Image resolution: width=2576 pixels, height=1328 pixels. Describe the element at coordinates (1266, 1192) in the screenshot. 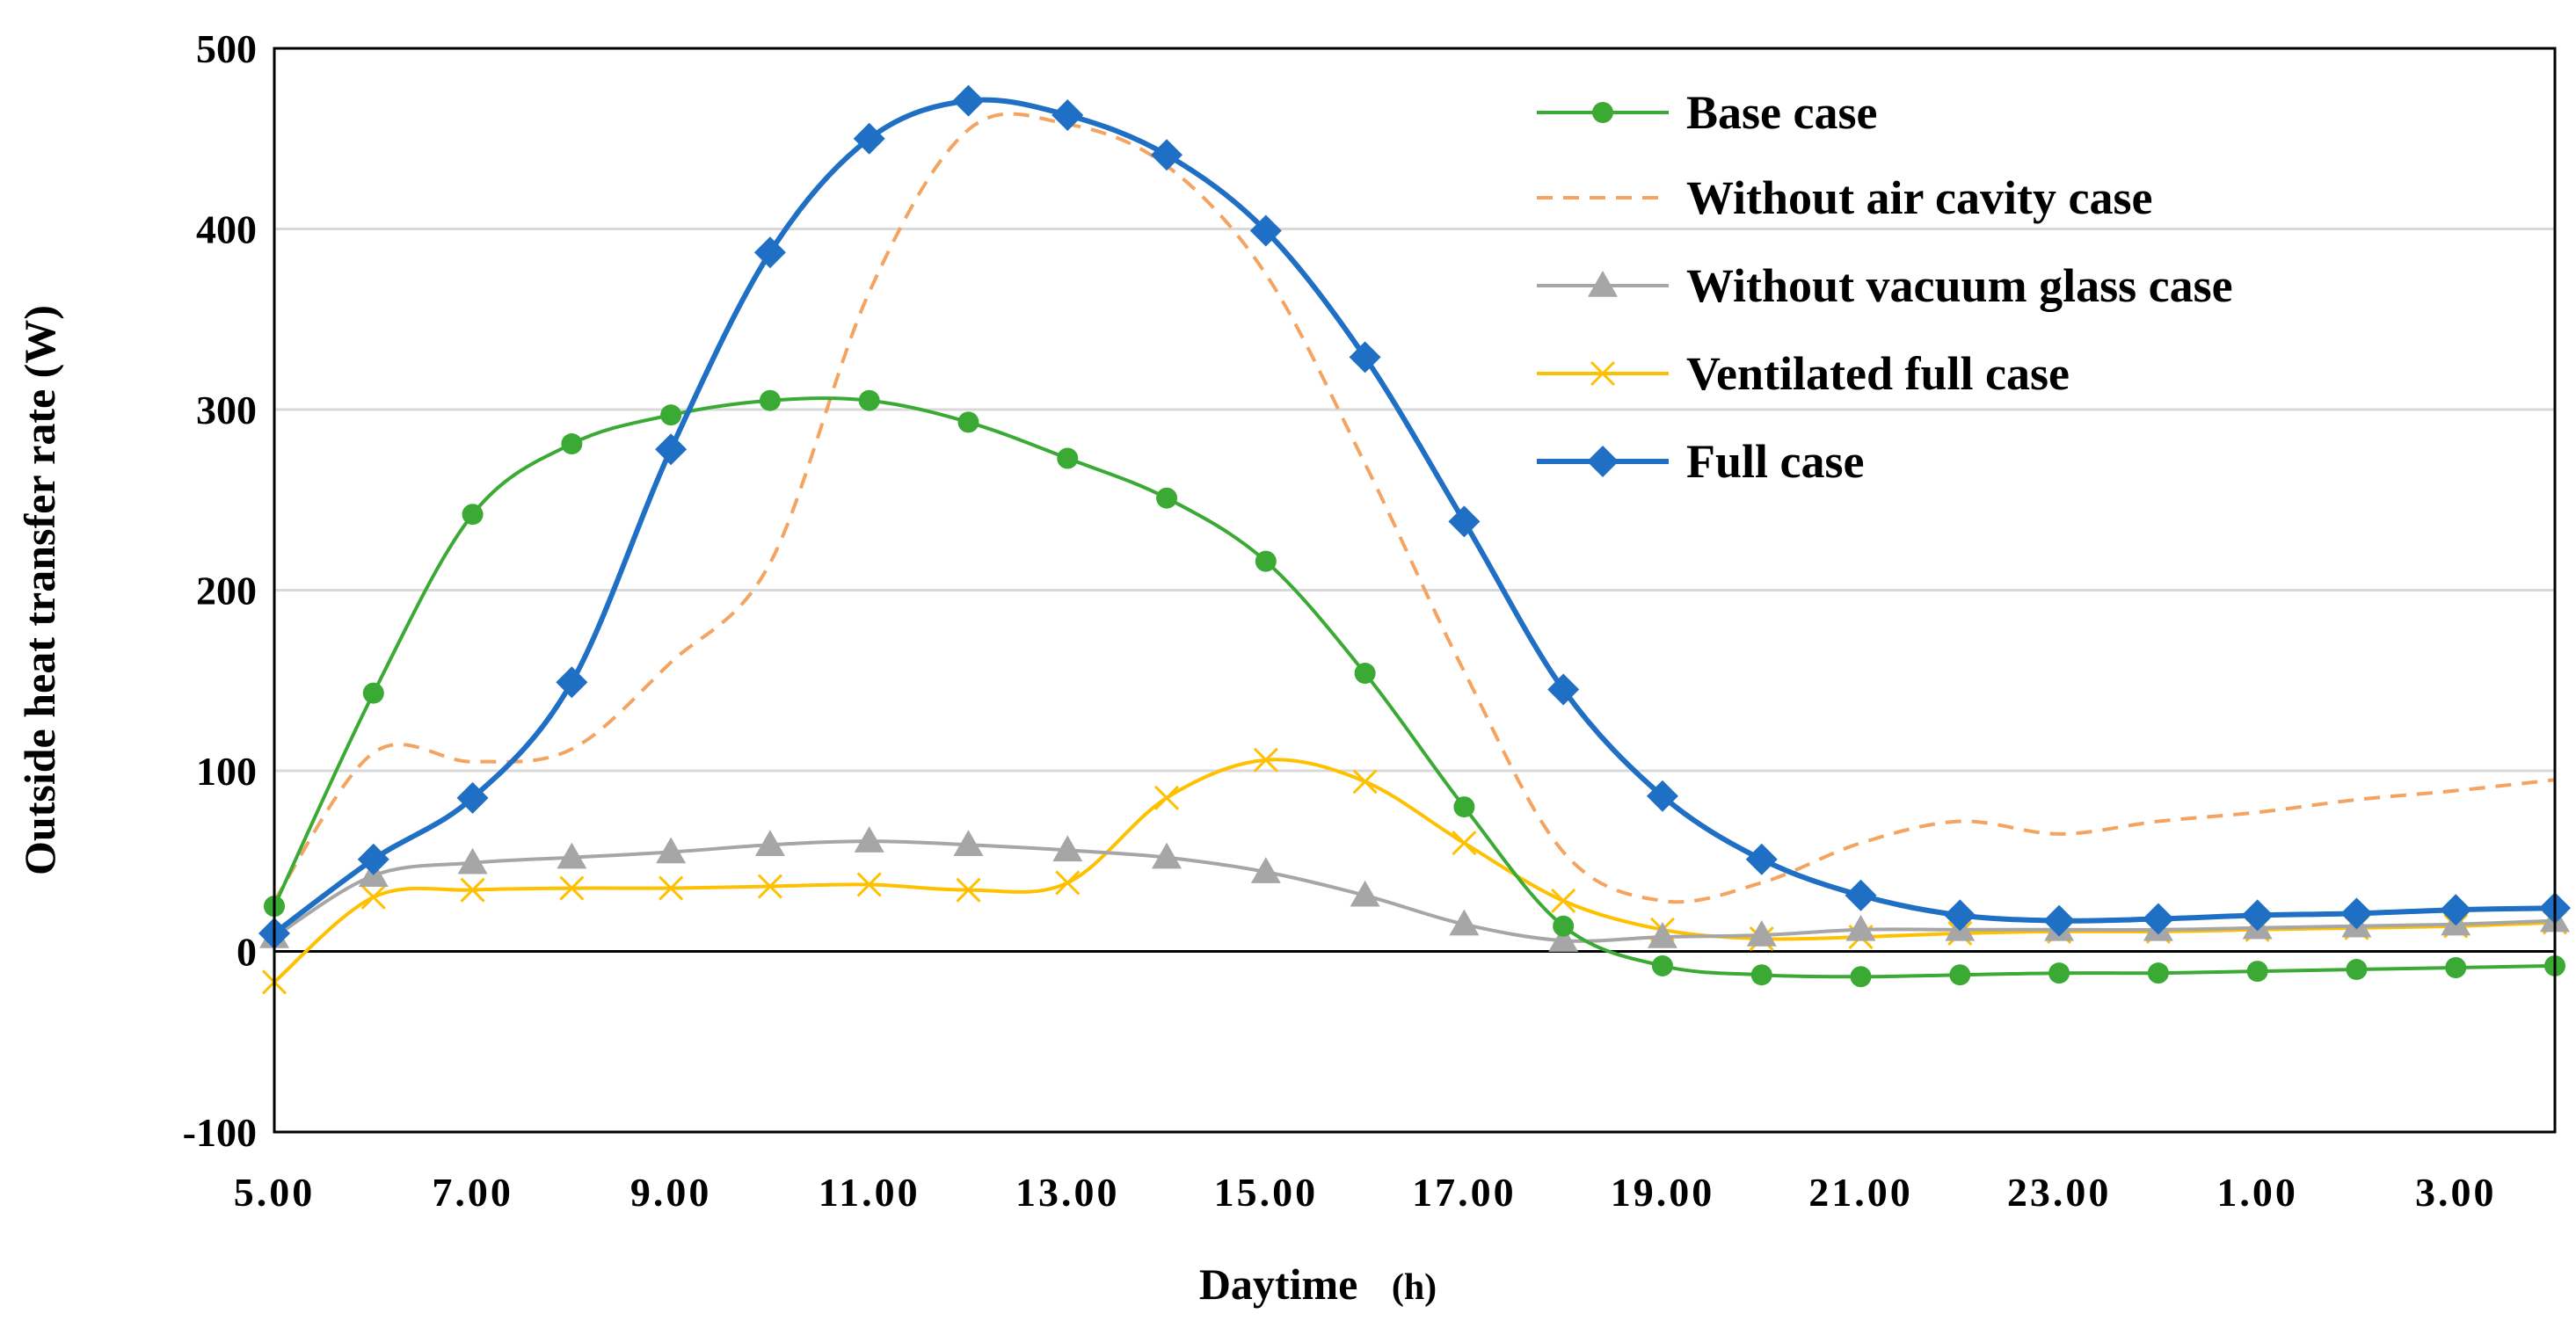

I see `x-tick-label: 15.00` at that location.